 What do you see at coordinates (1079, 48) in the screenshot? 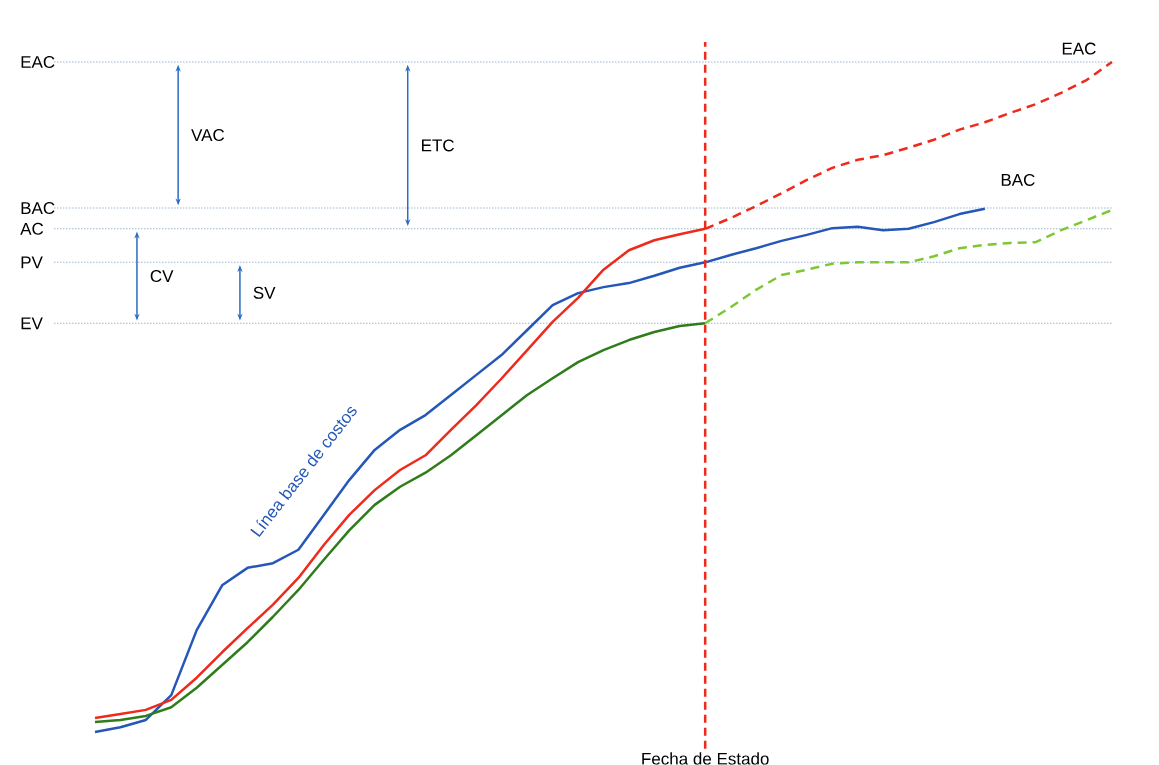
I see `text: EAC` at bounding box center [1079, 48].